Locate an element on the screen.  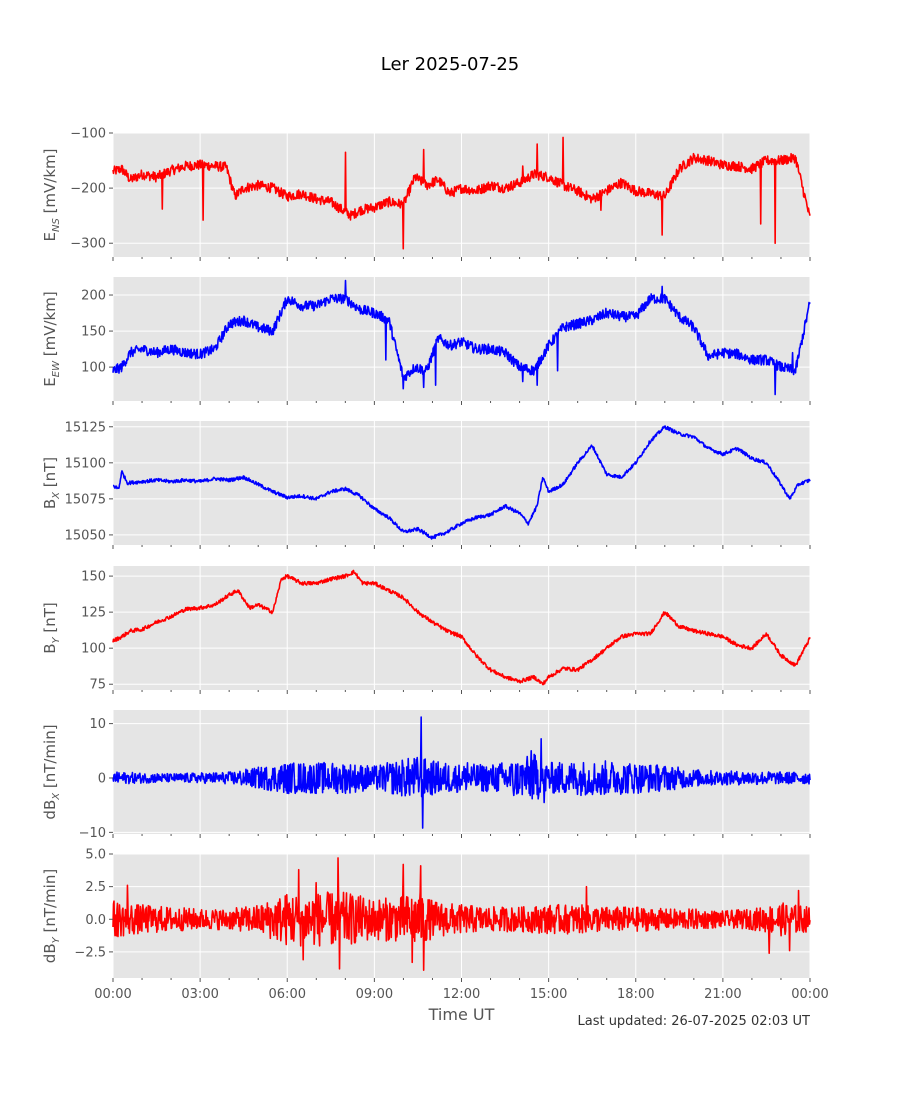
panel-dbx: −10 0 10 dBX [nT/min] is located at coordinates (426, 775).